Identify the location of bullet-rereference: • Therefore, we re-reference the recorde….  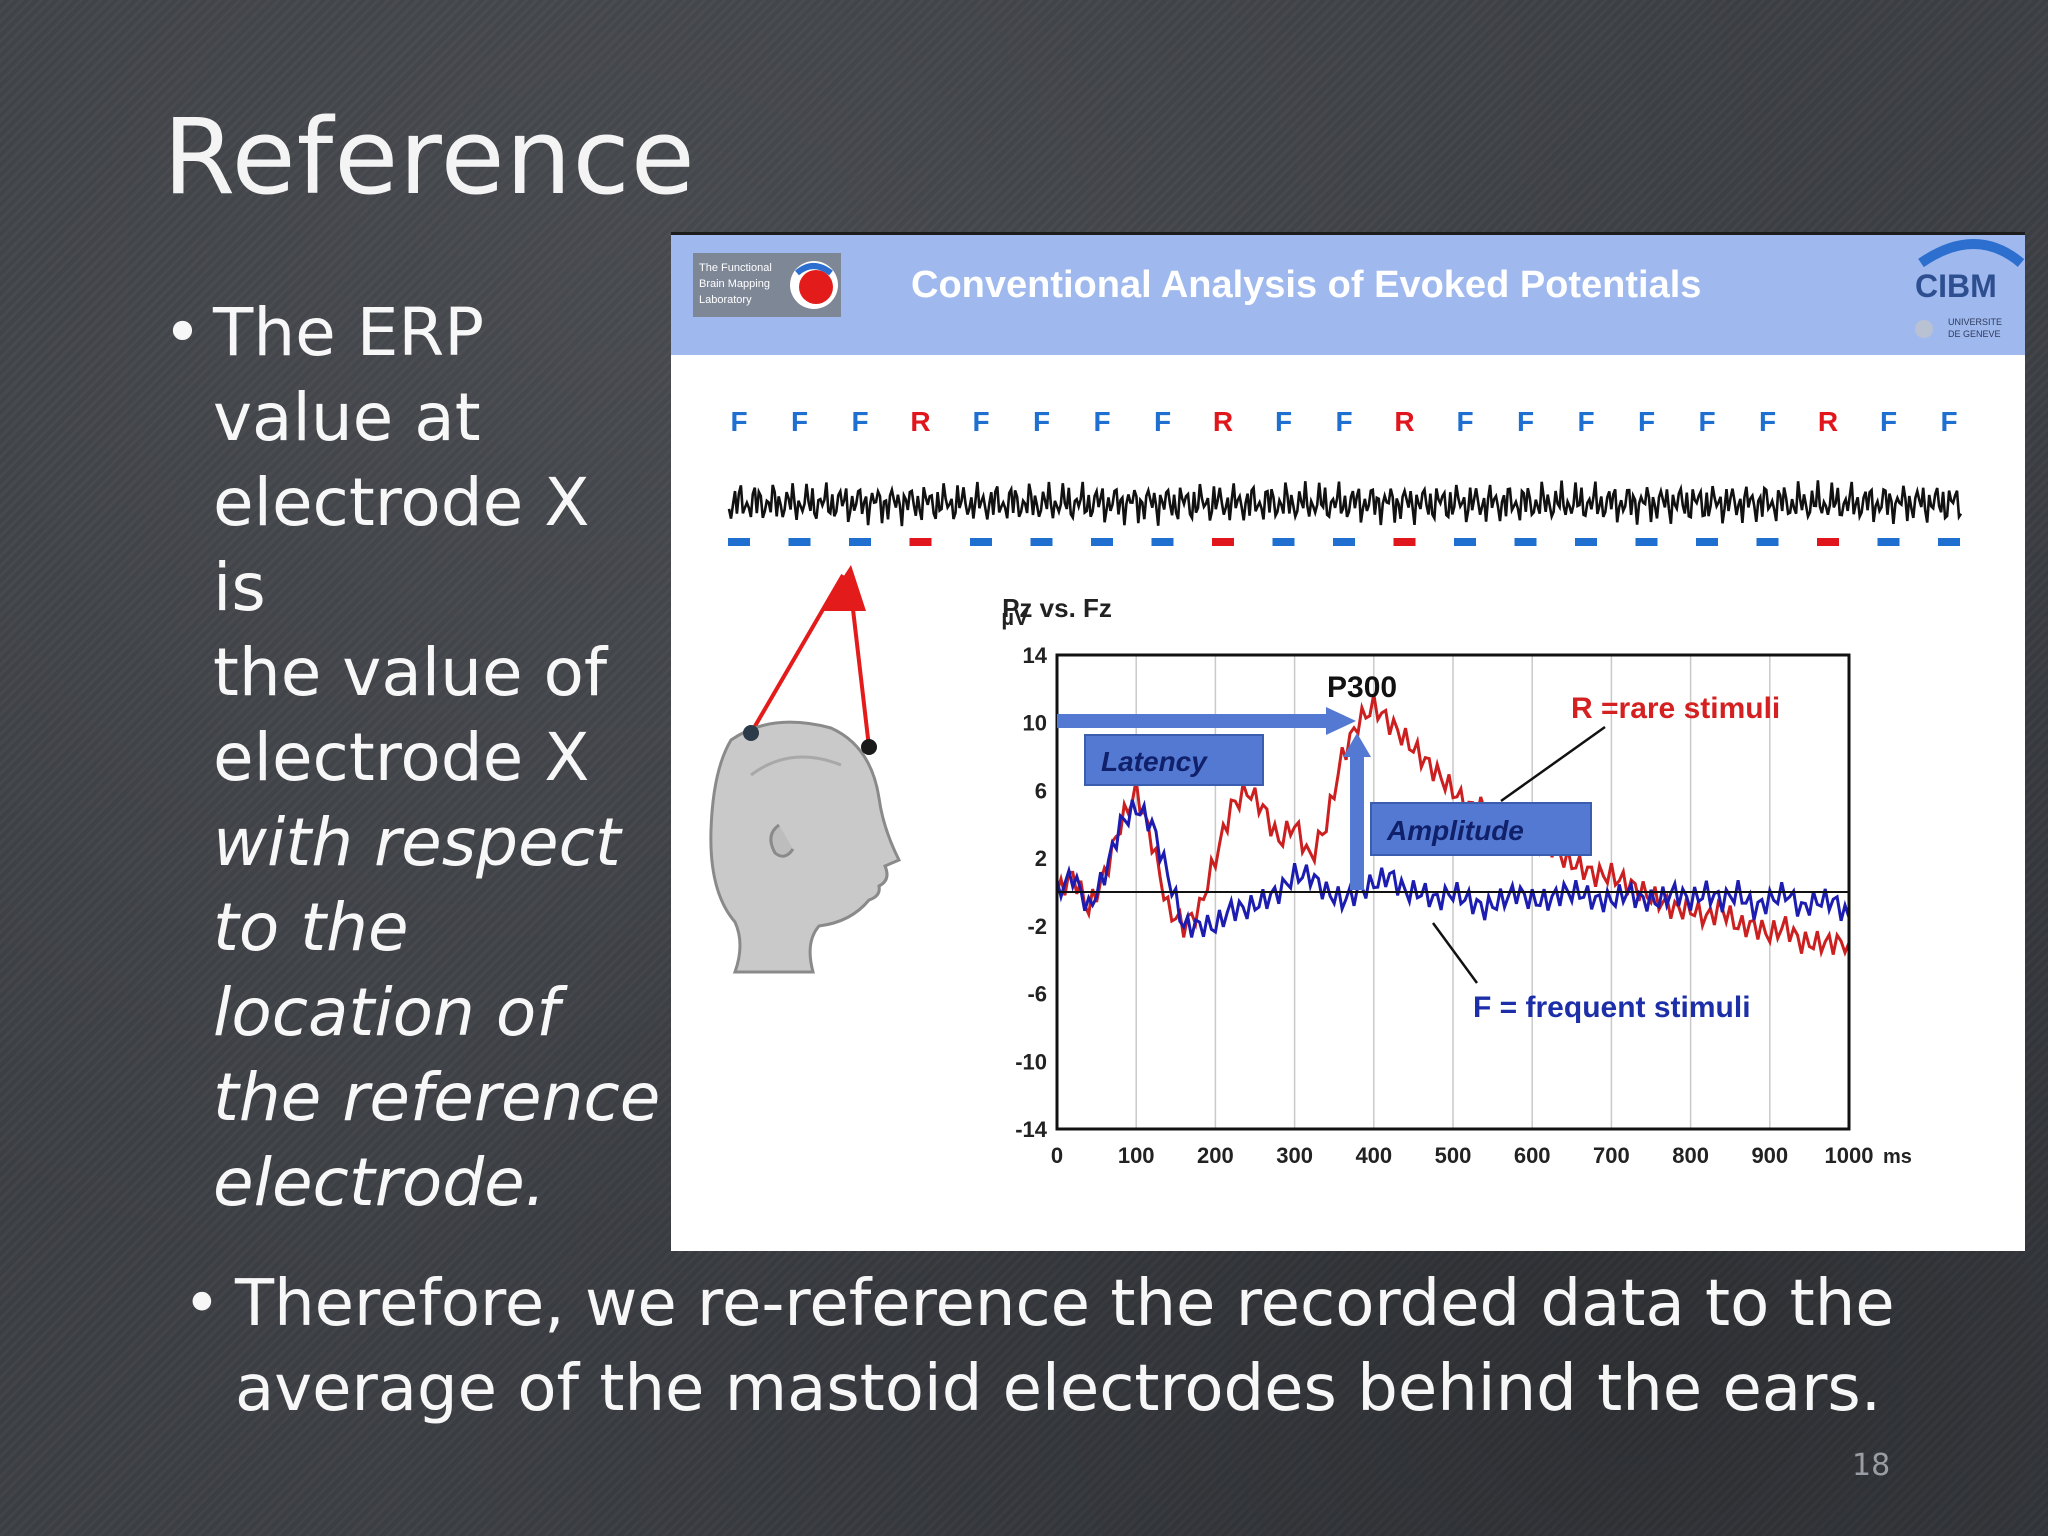
(1083, 1347).